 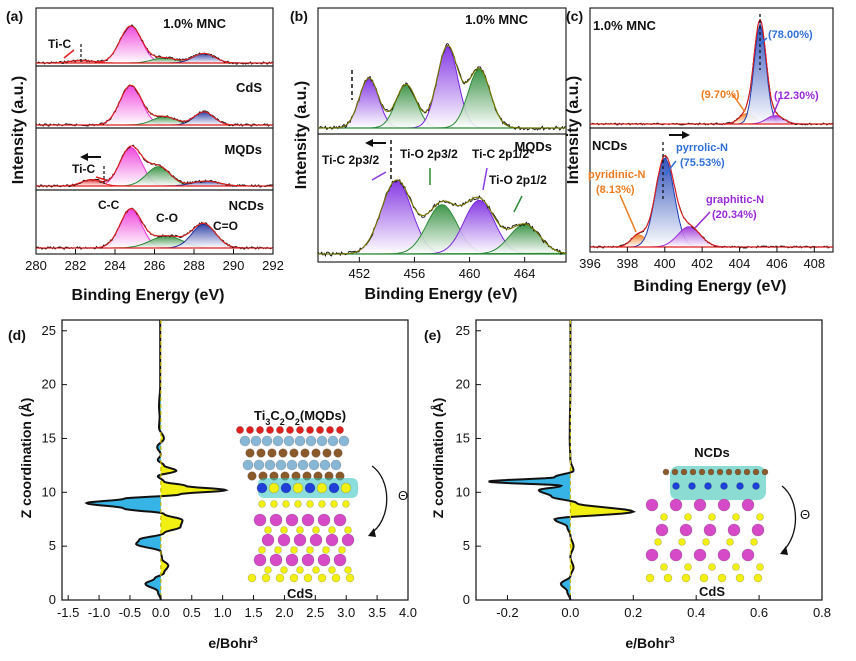 I want to click on y-tick-label: 10, so click(x=463, y=491).